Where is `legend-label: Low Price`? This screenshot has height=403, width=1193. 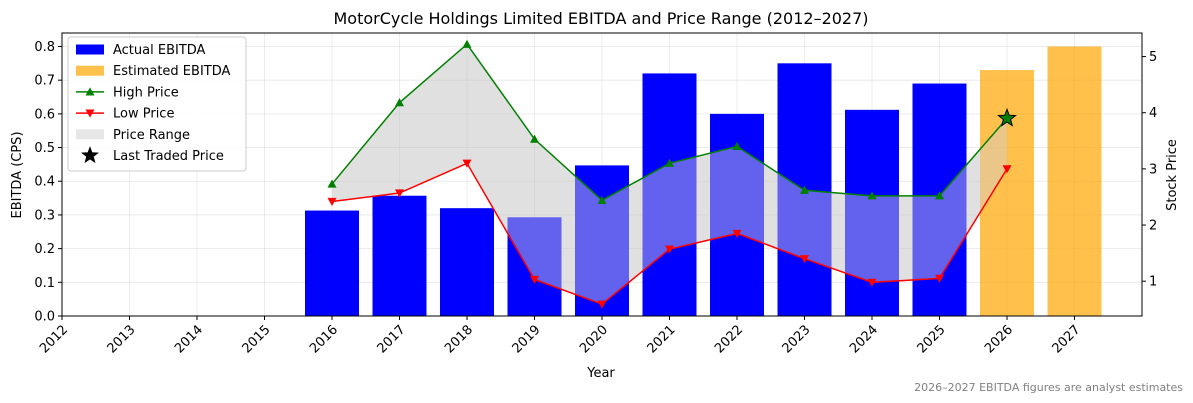
legend-label: Low Price is located at coordinates (143, 114).